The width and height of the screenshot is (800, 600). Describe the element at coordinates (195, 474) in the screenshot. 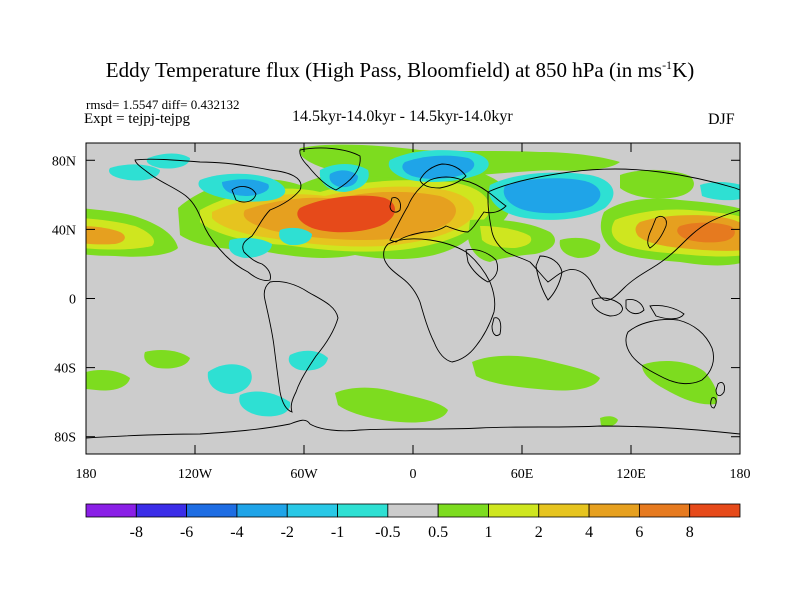

I see `lon-tick-label: 120W` at that location.